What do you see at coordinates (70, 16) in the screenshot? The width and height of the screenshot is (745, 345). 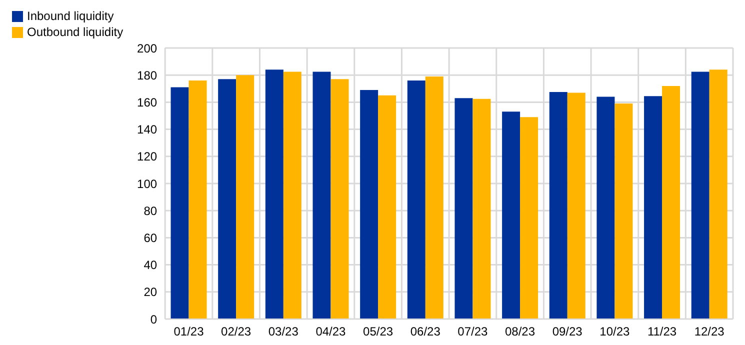 I see `legend-label: Inbound liquidity` at bounding box center [70, 16].